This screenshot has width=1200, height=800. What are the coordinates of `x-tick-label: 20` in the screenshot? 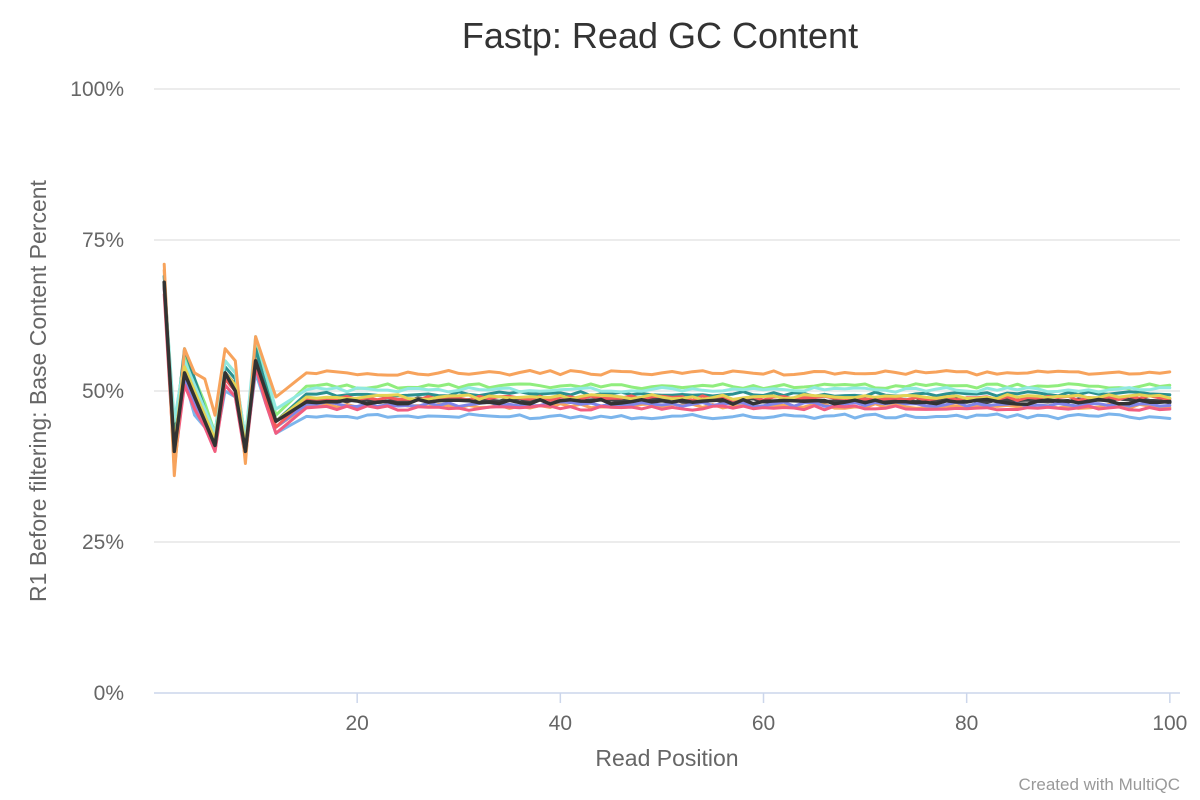 It's located at (356, 723).